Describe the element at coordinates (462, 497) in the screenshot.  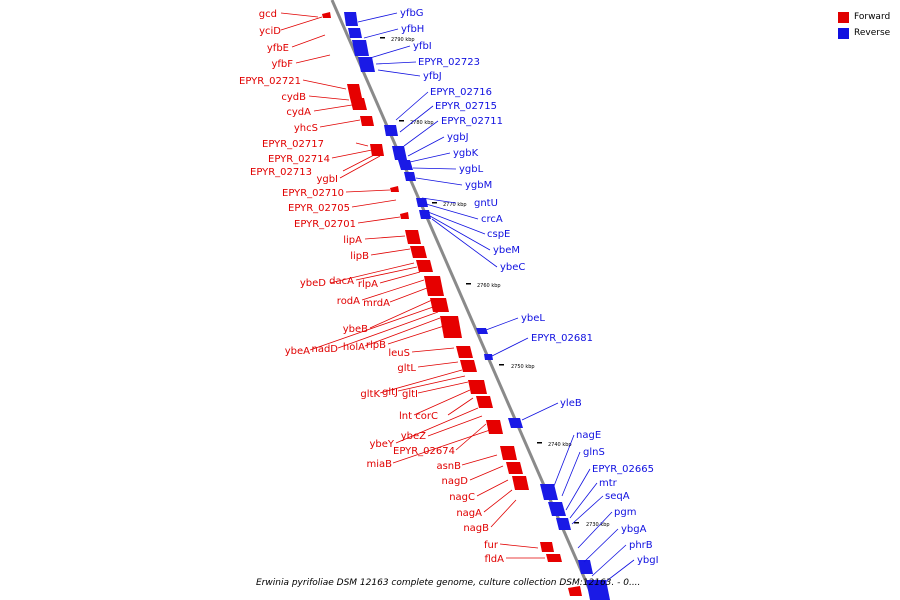
I see `gene-label: nagC` at that location.